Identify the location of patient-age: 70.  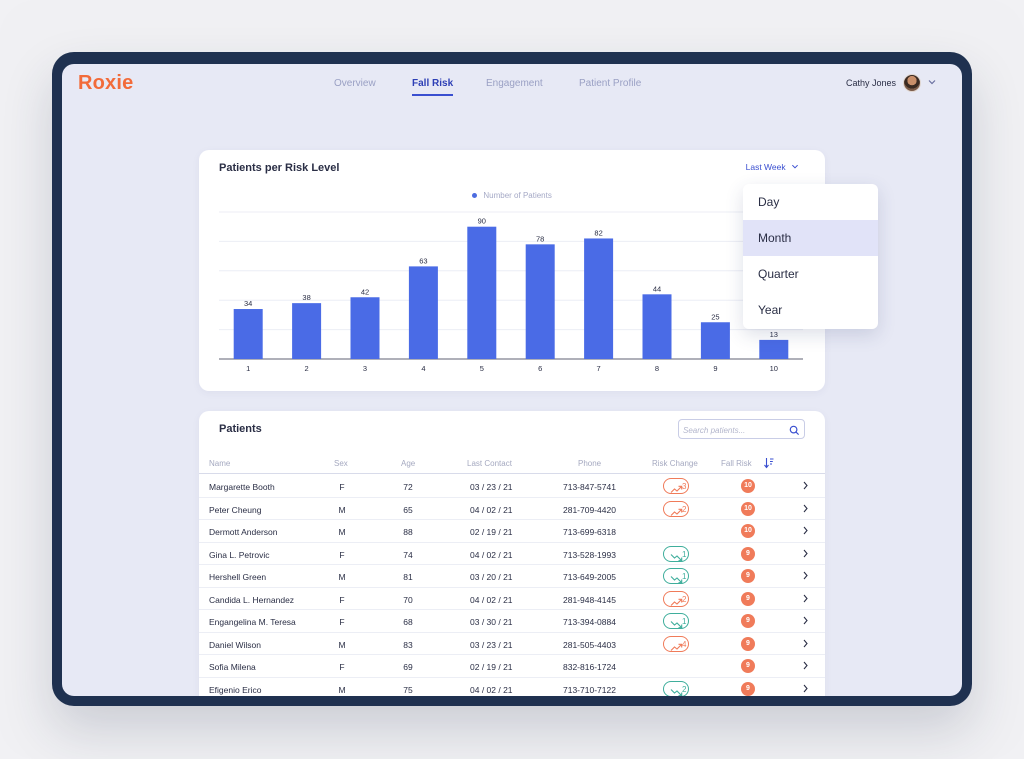
(408, 599).